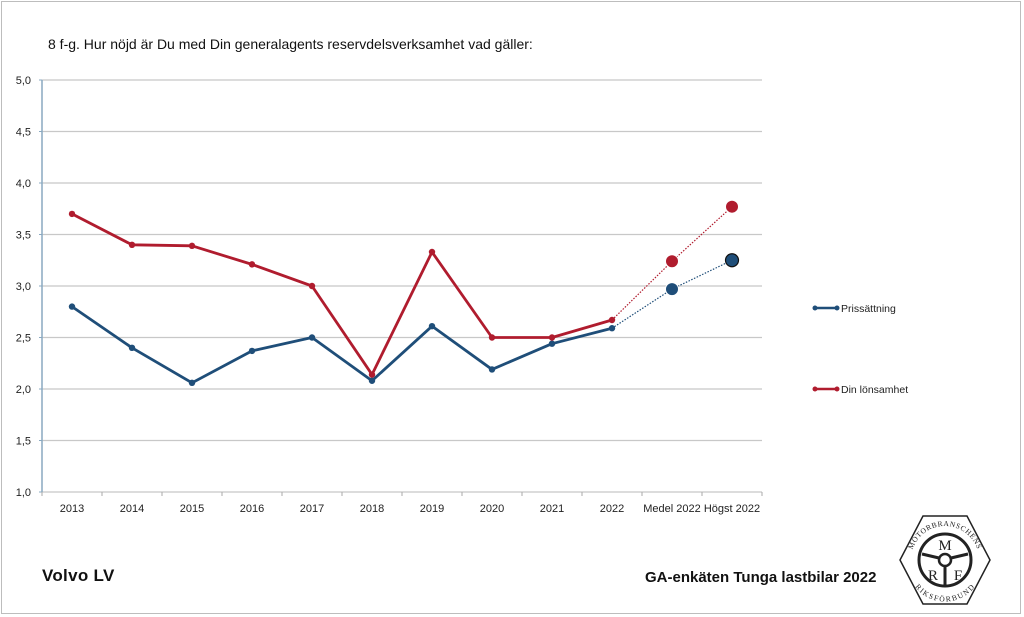 This screenshot has height=617, width=1024. Describe the element at coordinates (23, 133) in the screenshot. I see `y-tick-label: 4,5` at that location.